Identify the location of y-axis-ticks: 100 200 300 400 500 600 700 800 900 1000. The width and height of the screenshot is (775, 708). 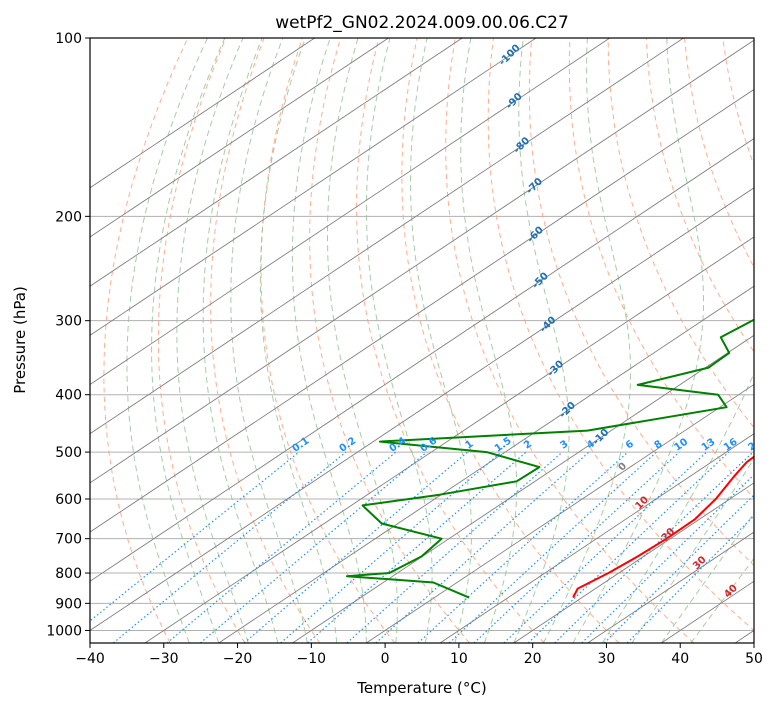
(68, 335).